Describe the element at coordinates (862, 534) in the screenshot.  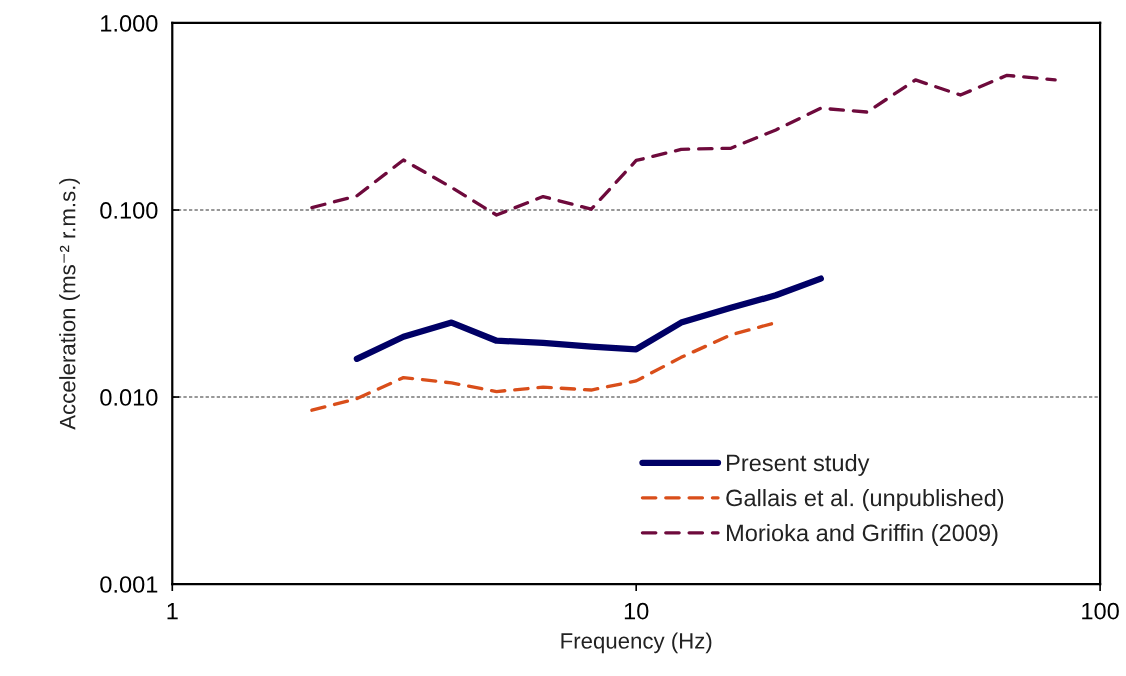
I see `legend-label: Morioka and Griffin (2009)` at that location.